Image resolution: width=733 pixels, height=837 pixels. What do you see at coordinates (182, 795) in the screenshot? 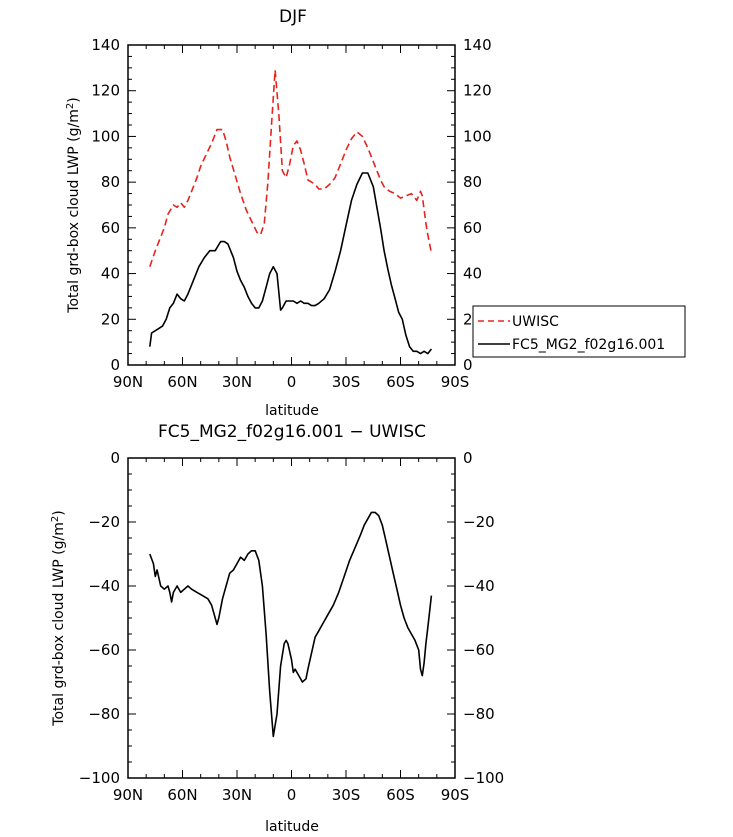
I see `panel1-x-tick-label: 60N` at bounding box center [182, 795].